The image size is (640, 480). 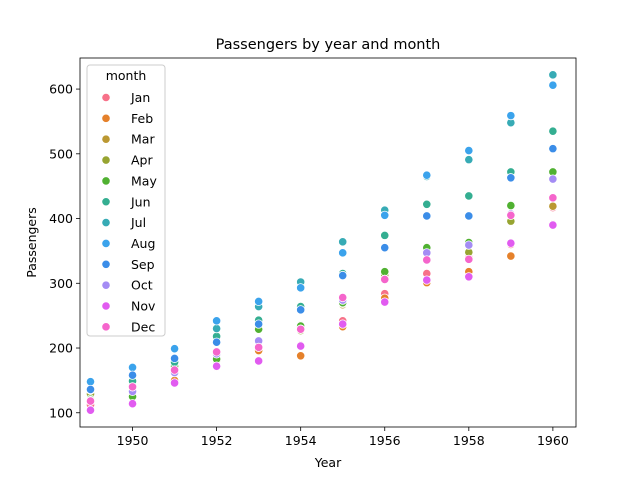 I want to click on legend-entry-label: Mar, so click(x=143, y=139).